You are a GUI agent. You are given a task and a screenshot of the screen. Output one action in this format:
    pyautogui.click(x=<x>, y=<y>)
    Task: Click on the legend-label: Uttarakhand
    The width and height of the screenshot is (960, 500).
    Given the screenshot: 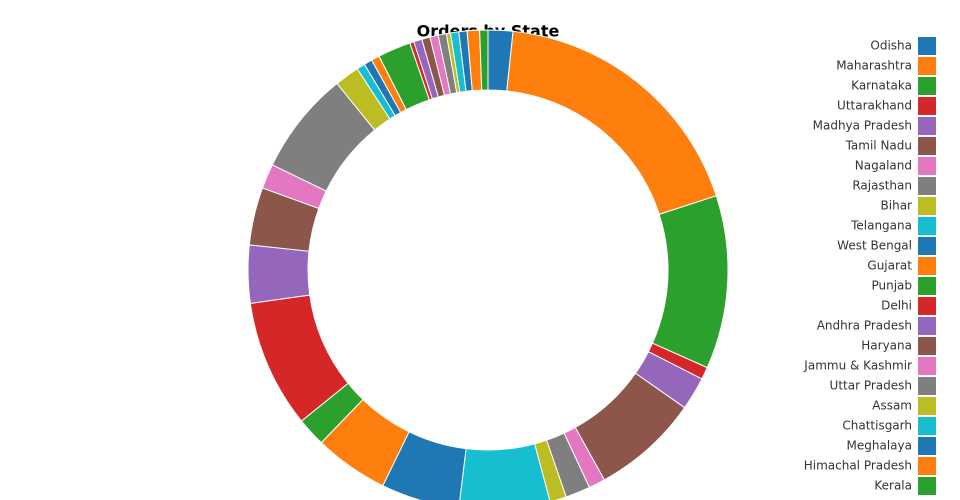 What is the action you would take?
    pyautogui.click(x=874, y=106)
    